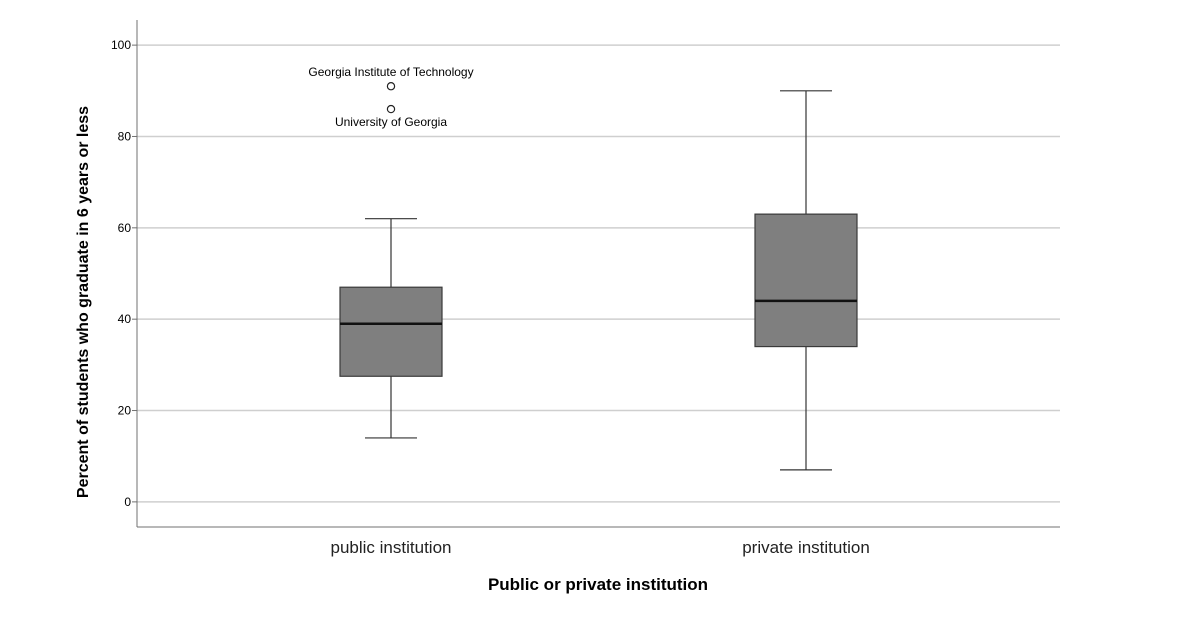  Describe the element at coordinates (806, 547) in the screenshot. I see `x-tick-label: private institution` at that location.